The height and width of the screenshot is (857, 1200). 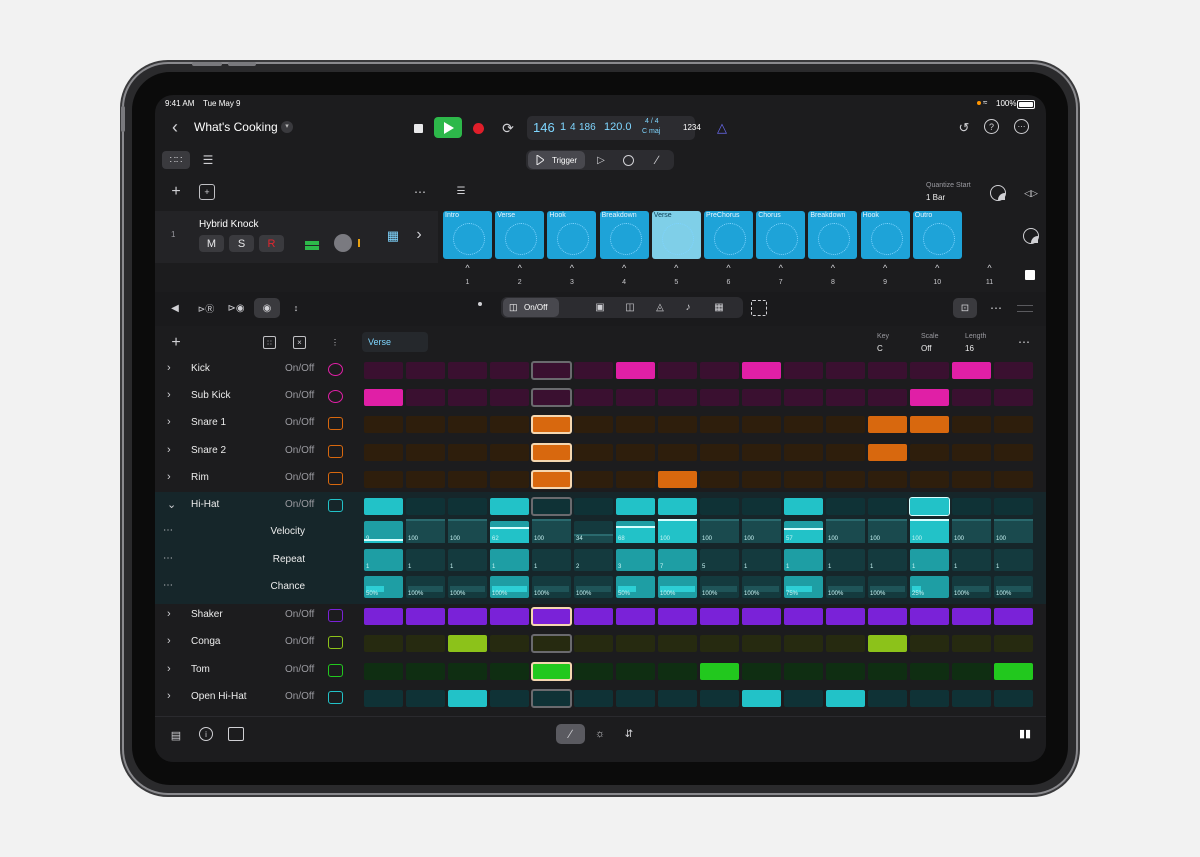 What do you see at coordinates (236, 308) in the screenshot?
I see `loop-brain-icon: ⊳◉` at bounding box center [236, 308].